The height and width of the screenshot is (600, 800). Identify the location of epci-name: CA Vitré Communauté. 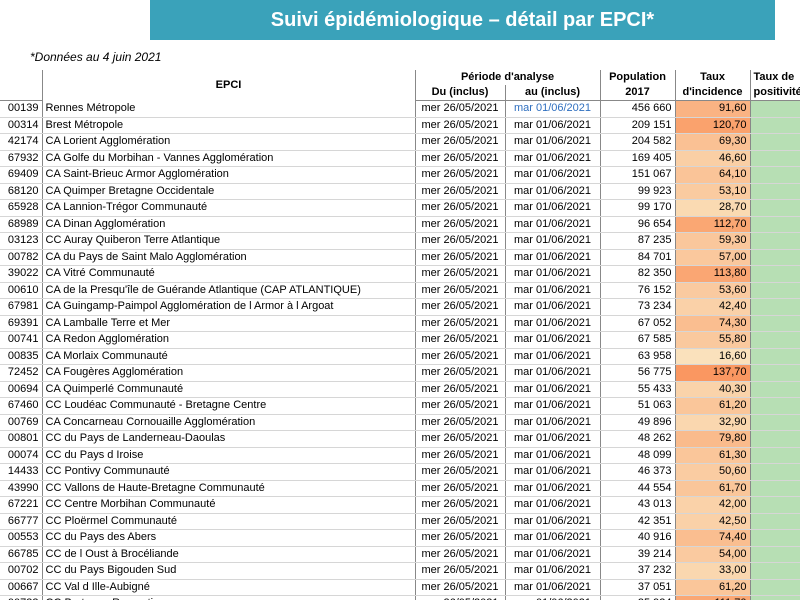
(228, 274).